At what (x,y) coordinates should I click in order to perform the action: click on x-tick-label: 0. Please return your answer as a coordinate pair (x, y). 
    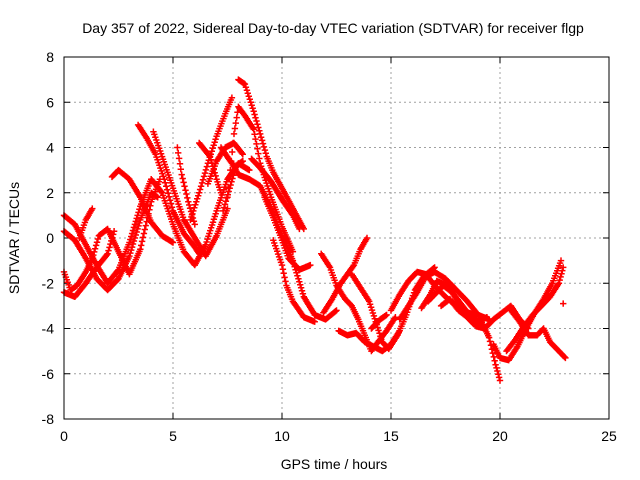
    Looking at the image, I should click on (64, 436).